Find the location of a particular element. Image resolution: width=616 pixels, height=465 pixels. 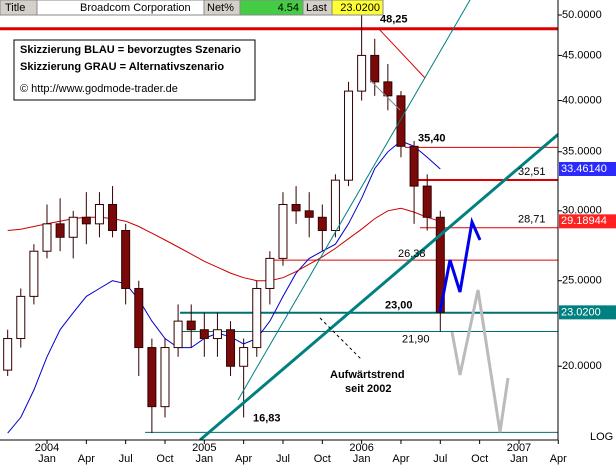

y-tick-label: 20.0000 is located at coordinates (582, 366).